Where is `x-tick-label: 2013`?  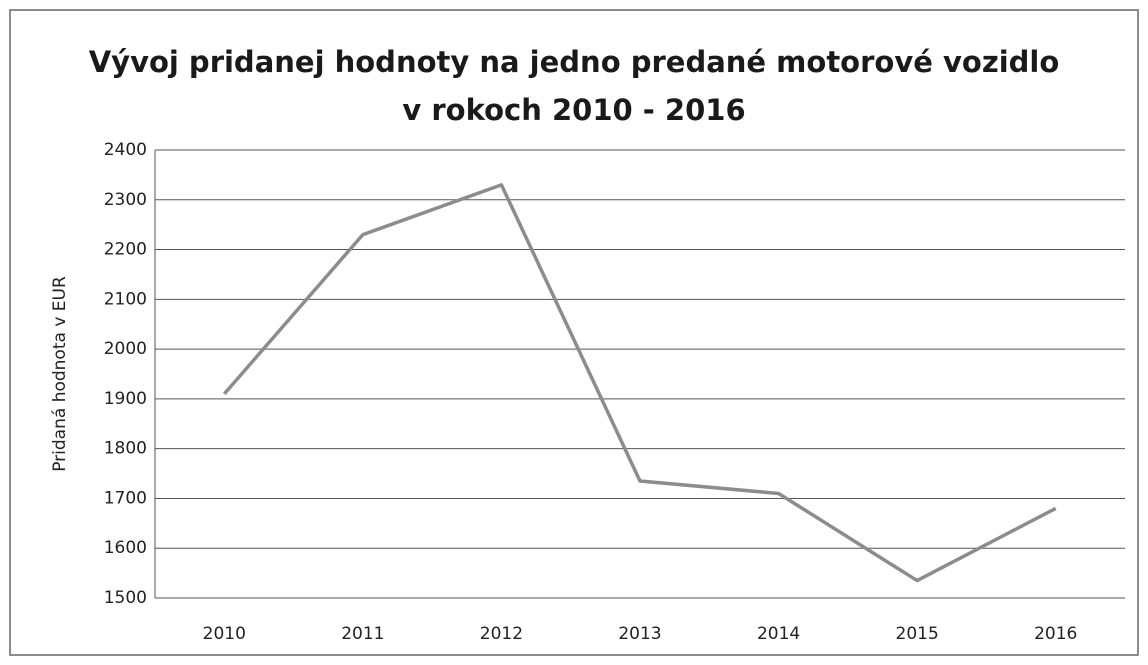 x-tick-label: 2013 is located at coordinates (639, 634).